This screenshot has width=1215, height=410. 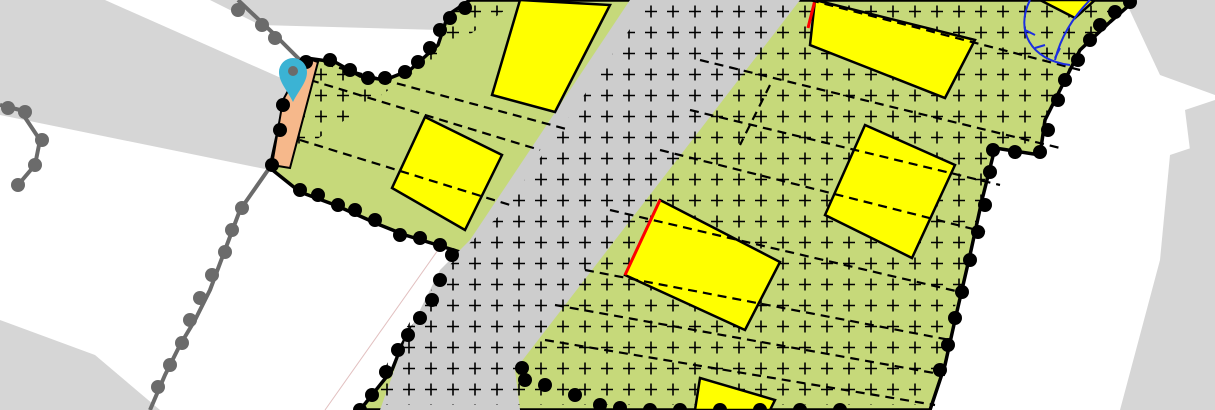 I want to click on map-pin-icon, so click(x=293, y=80).